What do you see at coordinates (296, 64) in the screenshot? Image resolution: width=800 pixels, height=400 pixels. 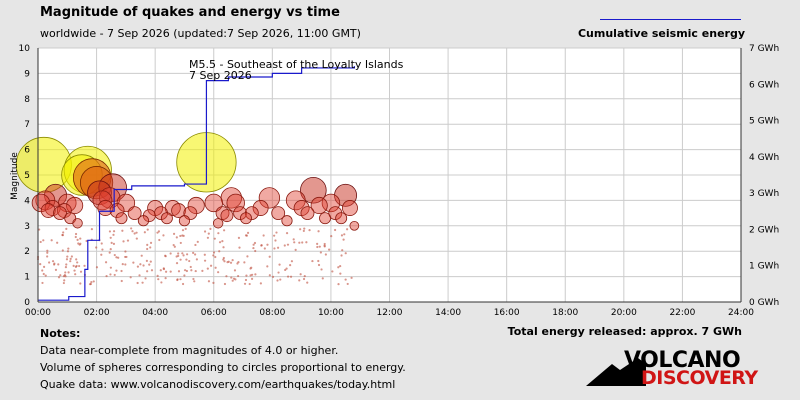 I see `annotation-line-1: M5.5 - Southeast of the Loyalty Islands` at bounding box center [296, 64].